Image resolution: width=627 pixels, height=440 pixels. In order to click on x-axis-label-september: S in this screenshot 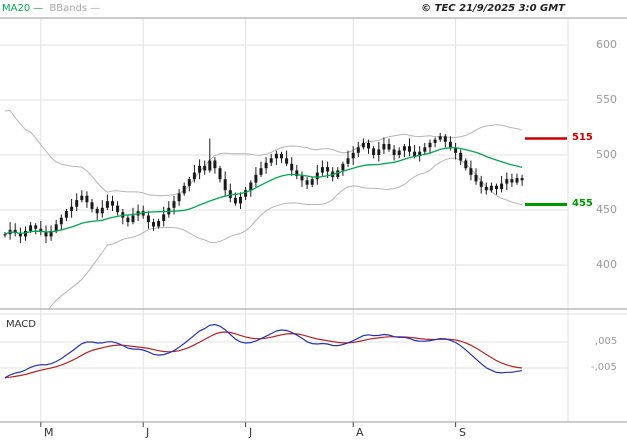, I will do `click(462, 432)`.